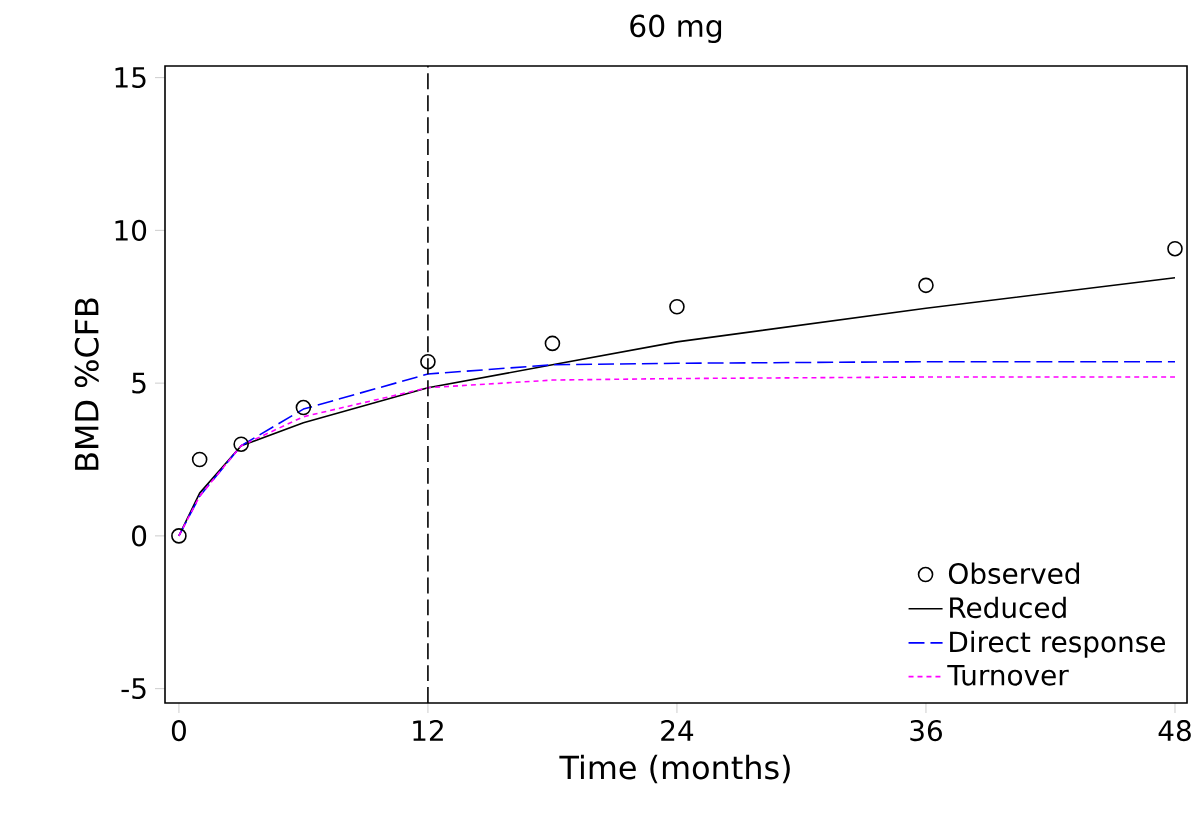 Image resolution: width=1202 pixels, height=837 pixels. What do you see at coordinates (130, 77) in the screenshot?
I see `y-tick-label: 15` at bounding box center [130, 77].